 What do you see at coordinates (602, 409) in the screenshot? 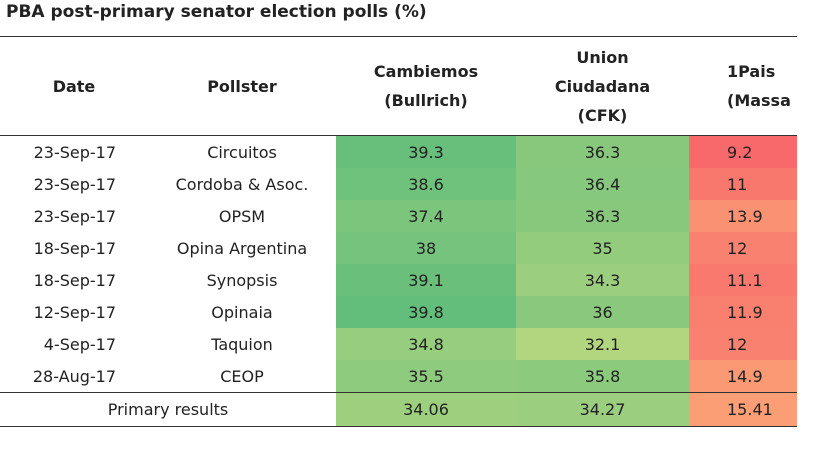
I see `primary-union: 34.27` at bounding box center [602, 409].